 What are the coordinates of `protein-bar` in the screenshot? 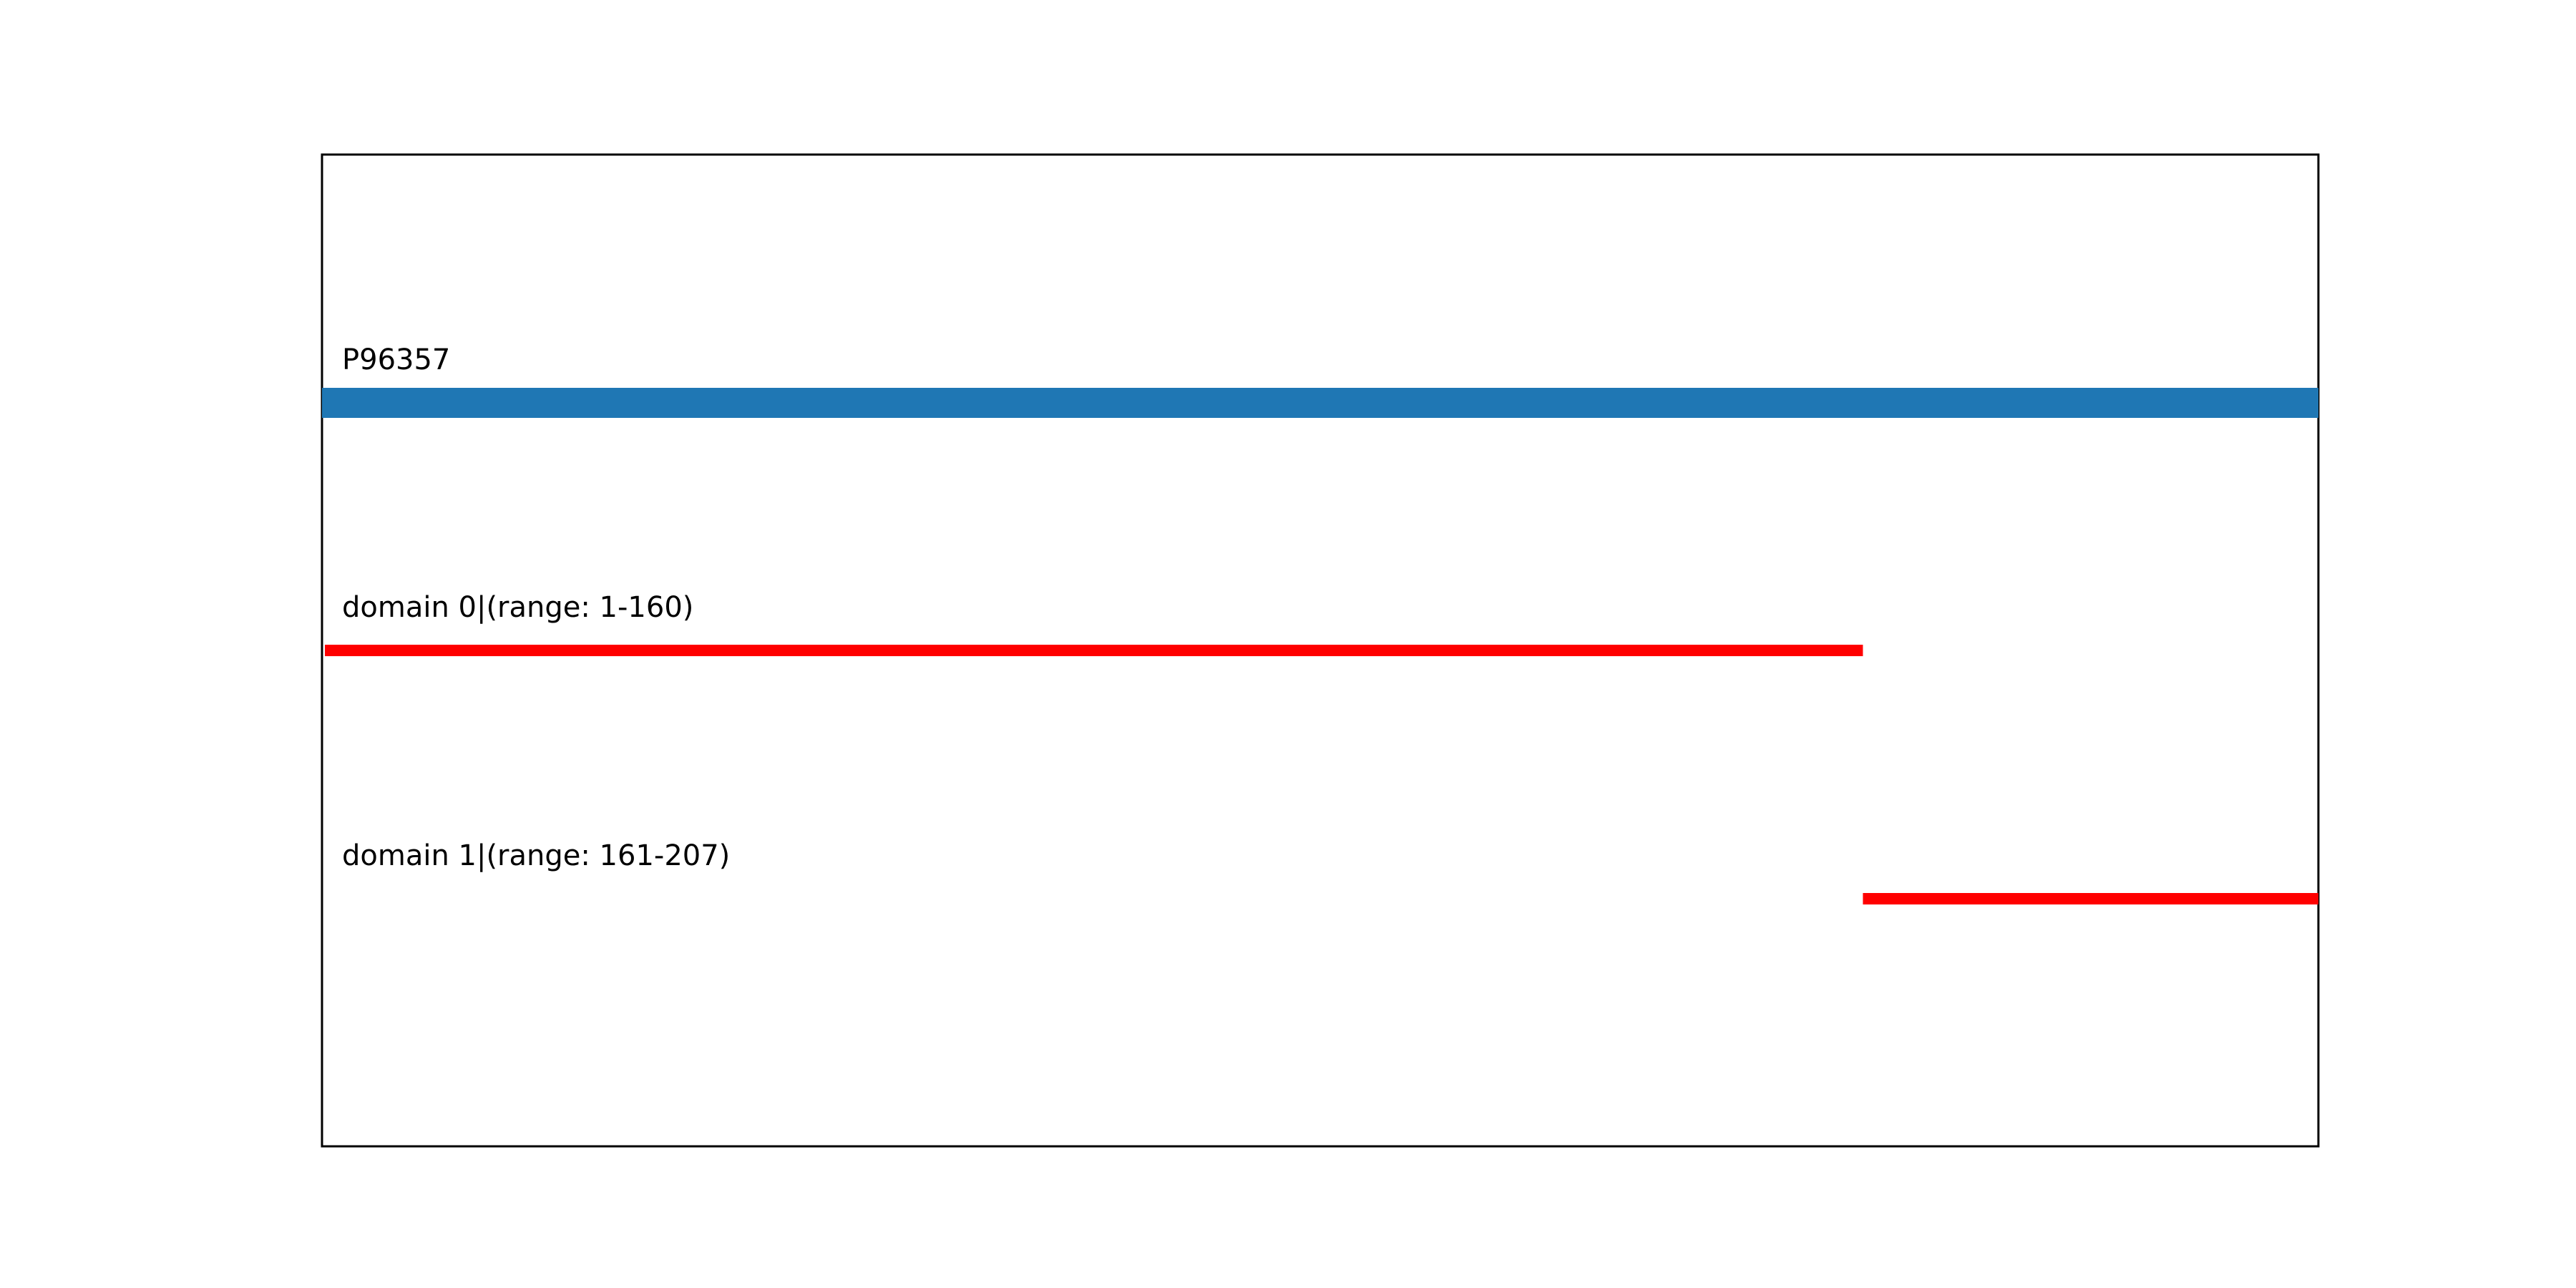 It's located at (1320, 403).